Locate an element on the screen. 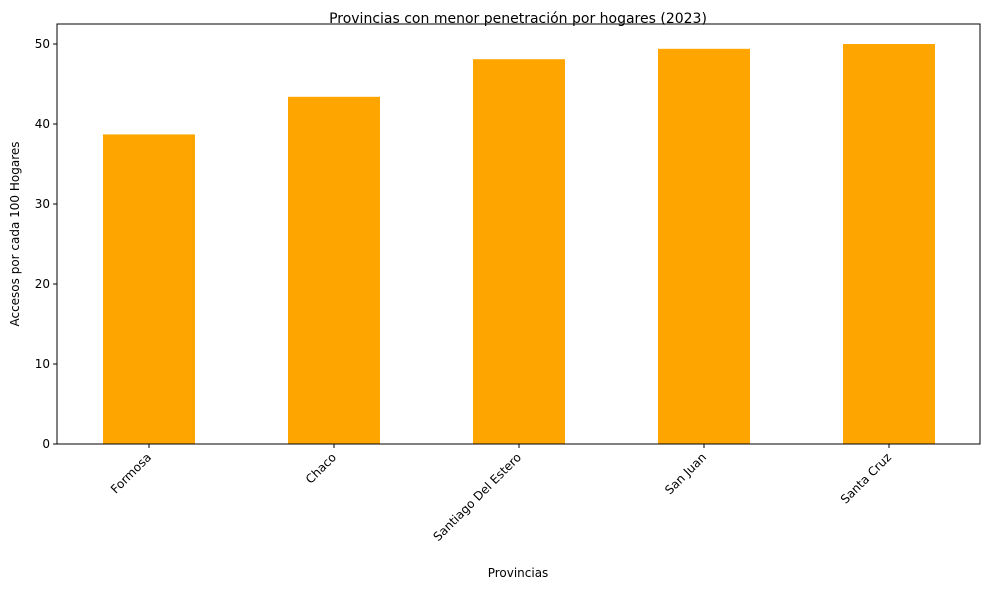 This screenshot has width=989, height=590. y-tick-label: 0 is located at coordinates (46, 444).